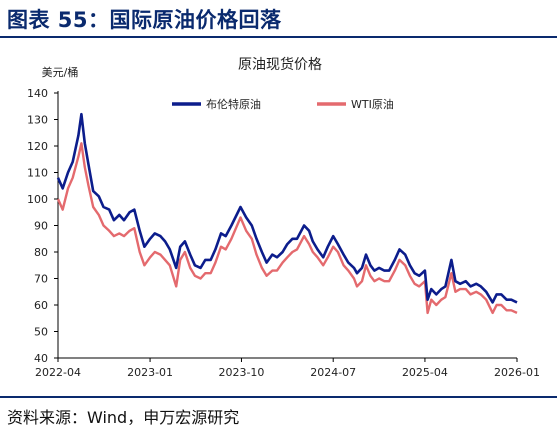  Describe the element at coordinates (283, 104) in the screenshot. I see `legend: 布伦特原油 WTI原油` at that location.